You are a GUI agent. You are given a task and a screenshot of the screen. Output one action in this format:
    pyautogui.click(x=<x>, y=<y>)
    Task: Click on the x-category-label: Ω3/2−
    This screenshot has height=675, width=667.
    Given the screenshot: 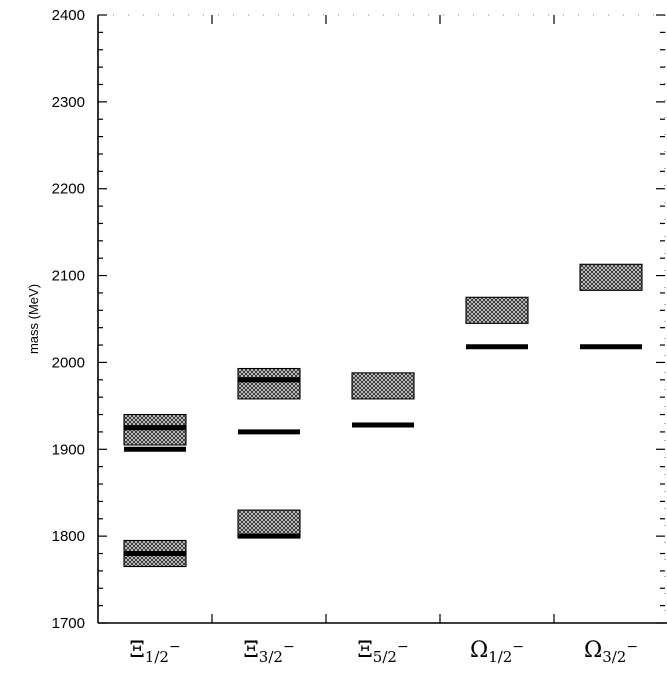 What is the action you would take?
    pyautogui.click(x=611, y=652)
    